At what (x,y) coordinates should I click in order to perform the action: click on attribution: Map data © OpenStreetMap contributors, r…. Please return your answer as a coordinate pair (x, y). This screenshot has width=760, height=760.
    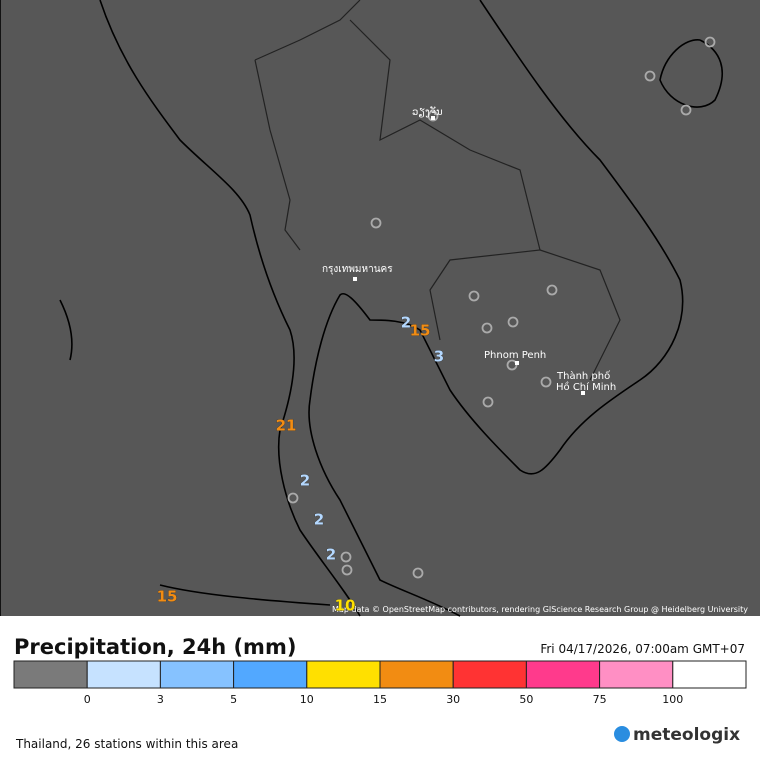
    Looking at the image, I should click on (540, 609).